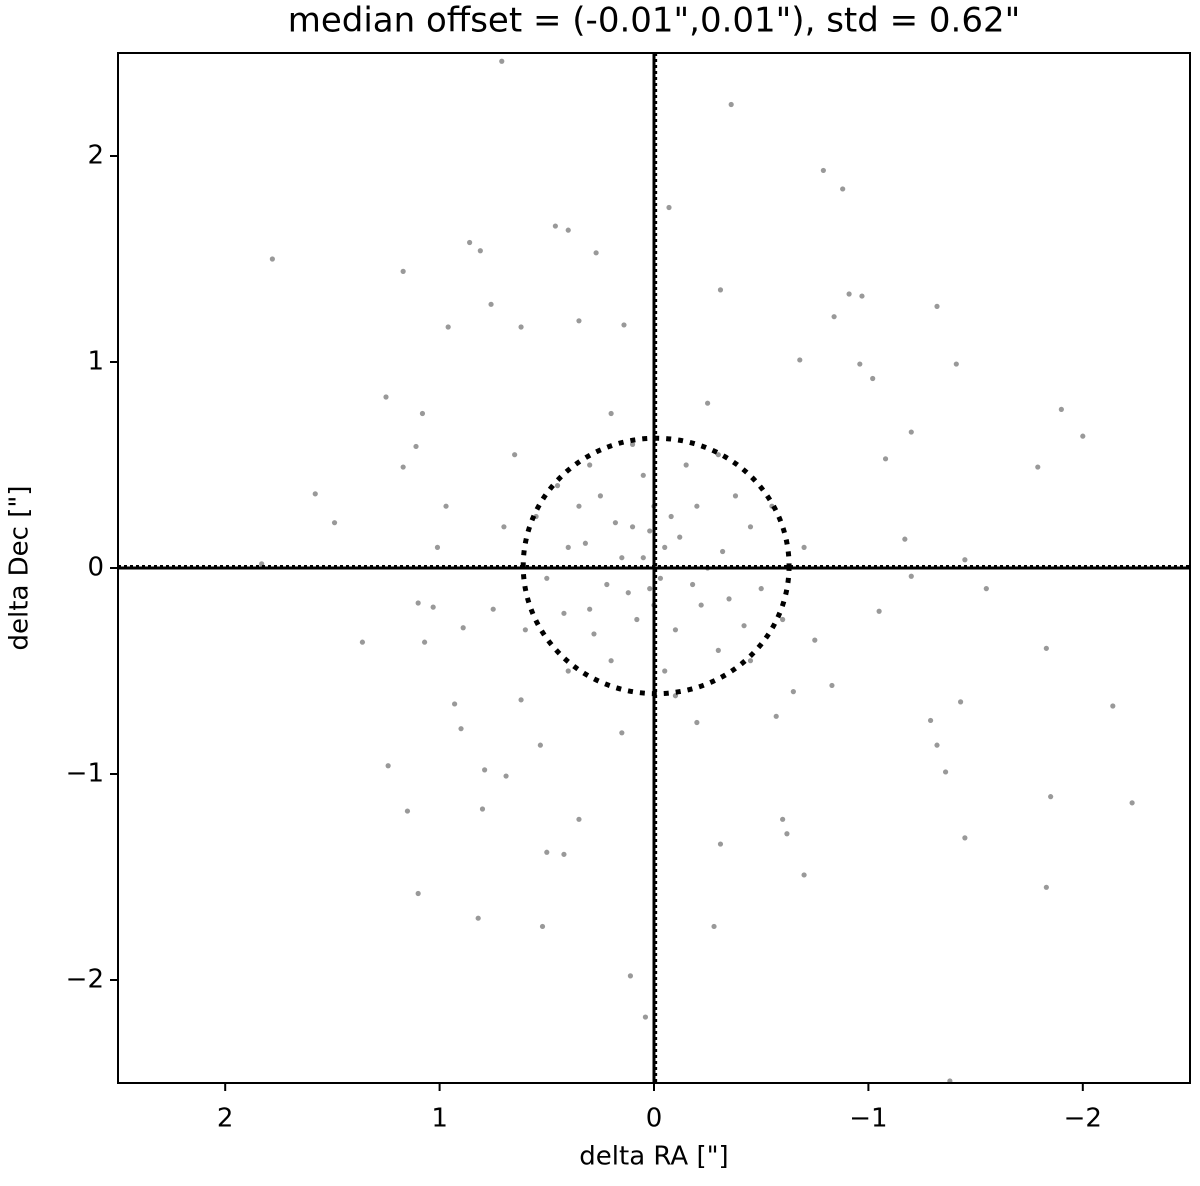 The width and height of the screenshot is (1200, 1186). What do you see at coordinates (20, 568) in the screenshot?
I see `y-axis-label: delta Dec ["]` at bounding box center [20, 568].